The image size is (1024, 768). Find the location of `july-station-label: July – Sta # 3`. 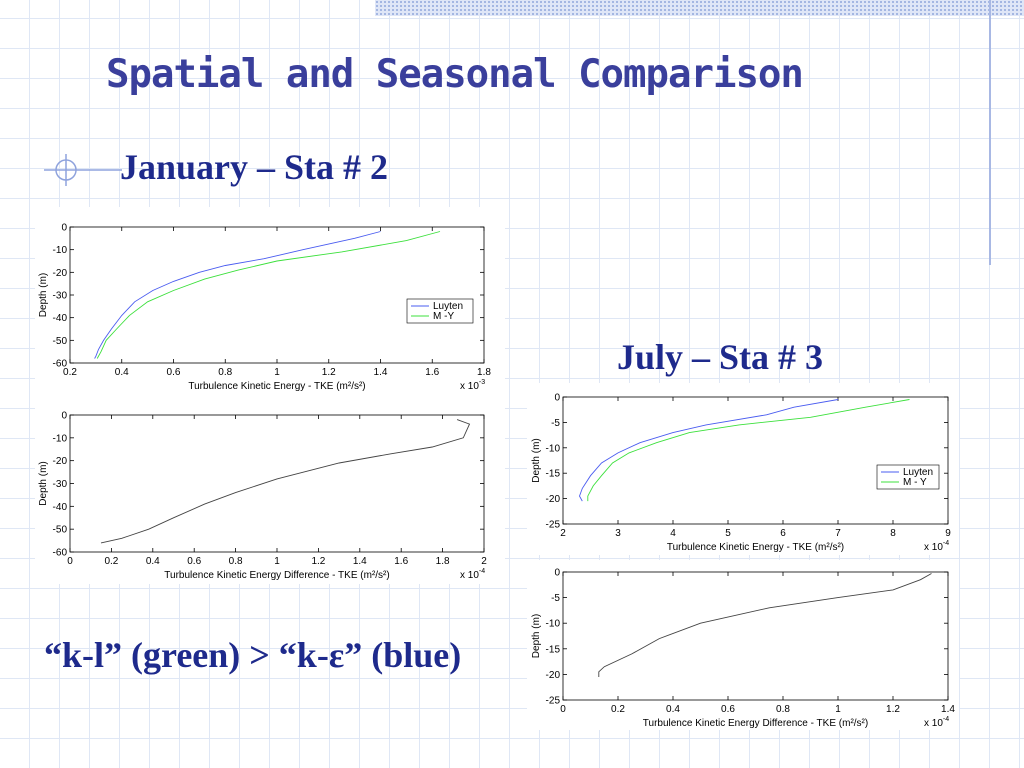

july-station-label: July – Sta # 3 is located at coordinates (720, 357).